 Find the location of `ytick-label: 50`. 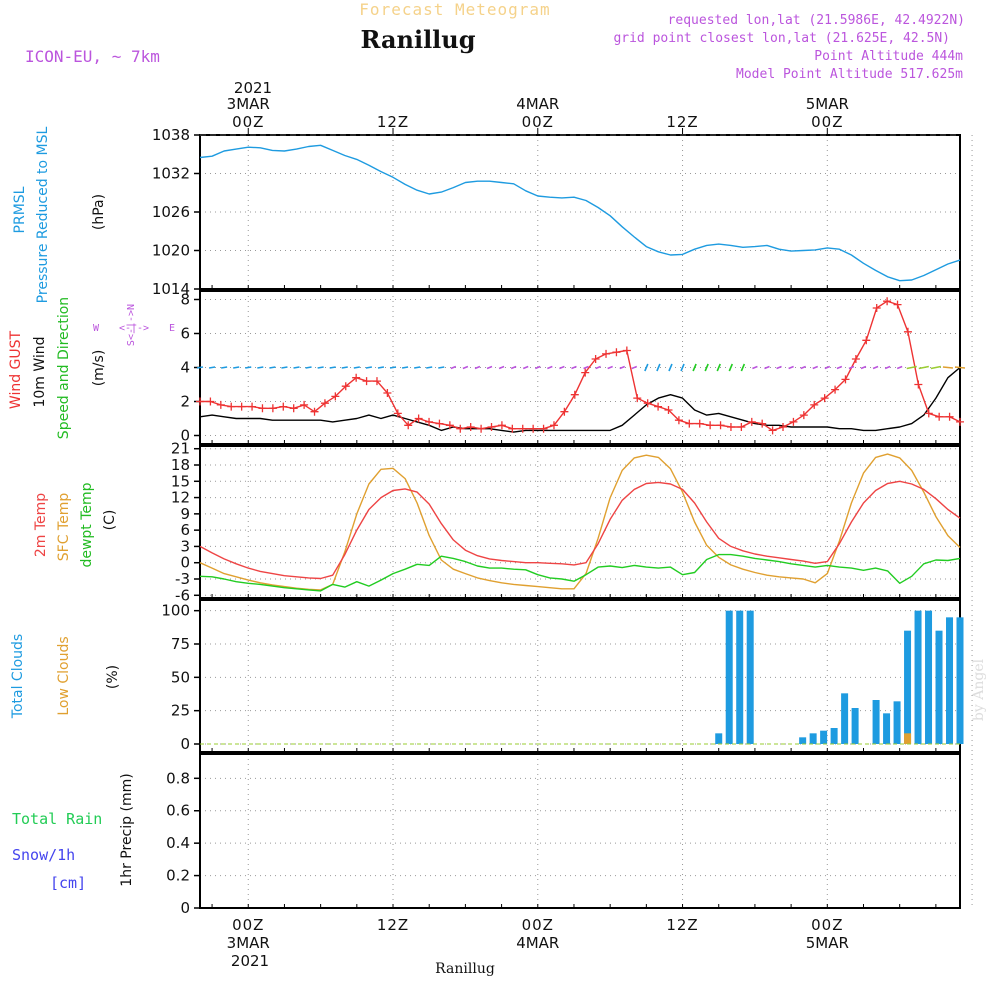

ytick-label: 50 is located at coordinates (180, 677).